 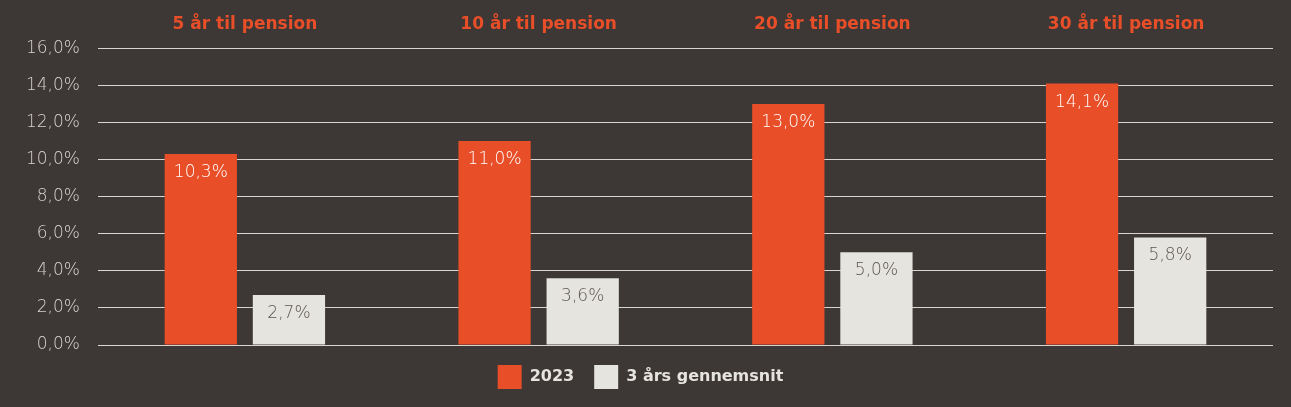 I want to click on y-tick-label: 12,0%, so click(x=52, y=120).